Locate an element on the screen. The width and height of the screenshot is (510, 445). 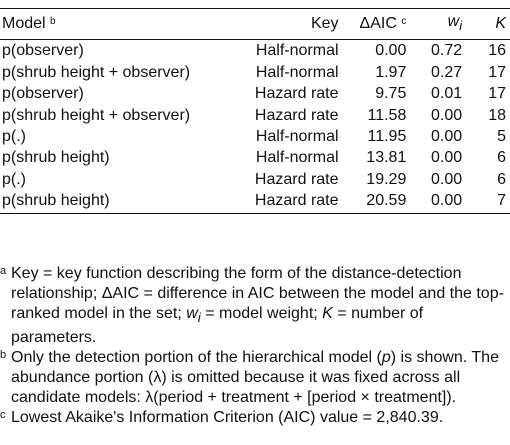
header-model: Model b is located at coordinates (118, 24).